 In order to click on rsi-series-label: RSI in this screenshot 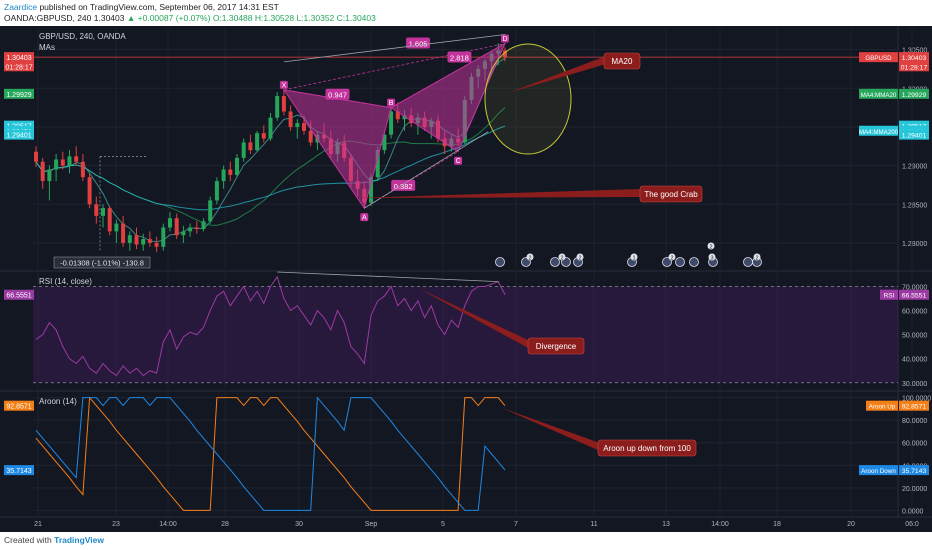, I will do `click(889, 296)`.